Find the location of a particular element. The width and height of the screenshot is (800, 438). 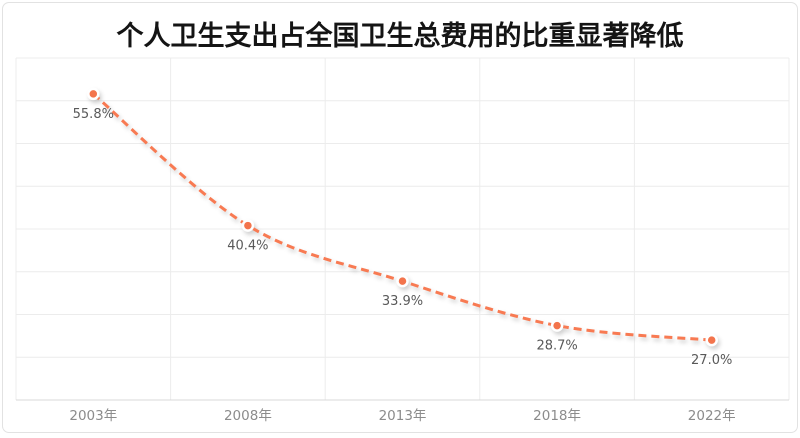

data-point-label: 40.4% is located at coordinates (247, 246).